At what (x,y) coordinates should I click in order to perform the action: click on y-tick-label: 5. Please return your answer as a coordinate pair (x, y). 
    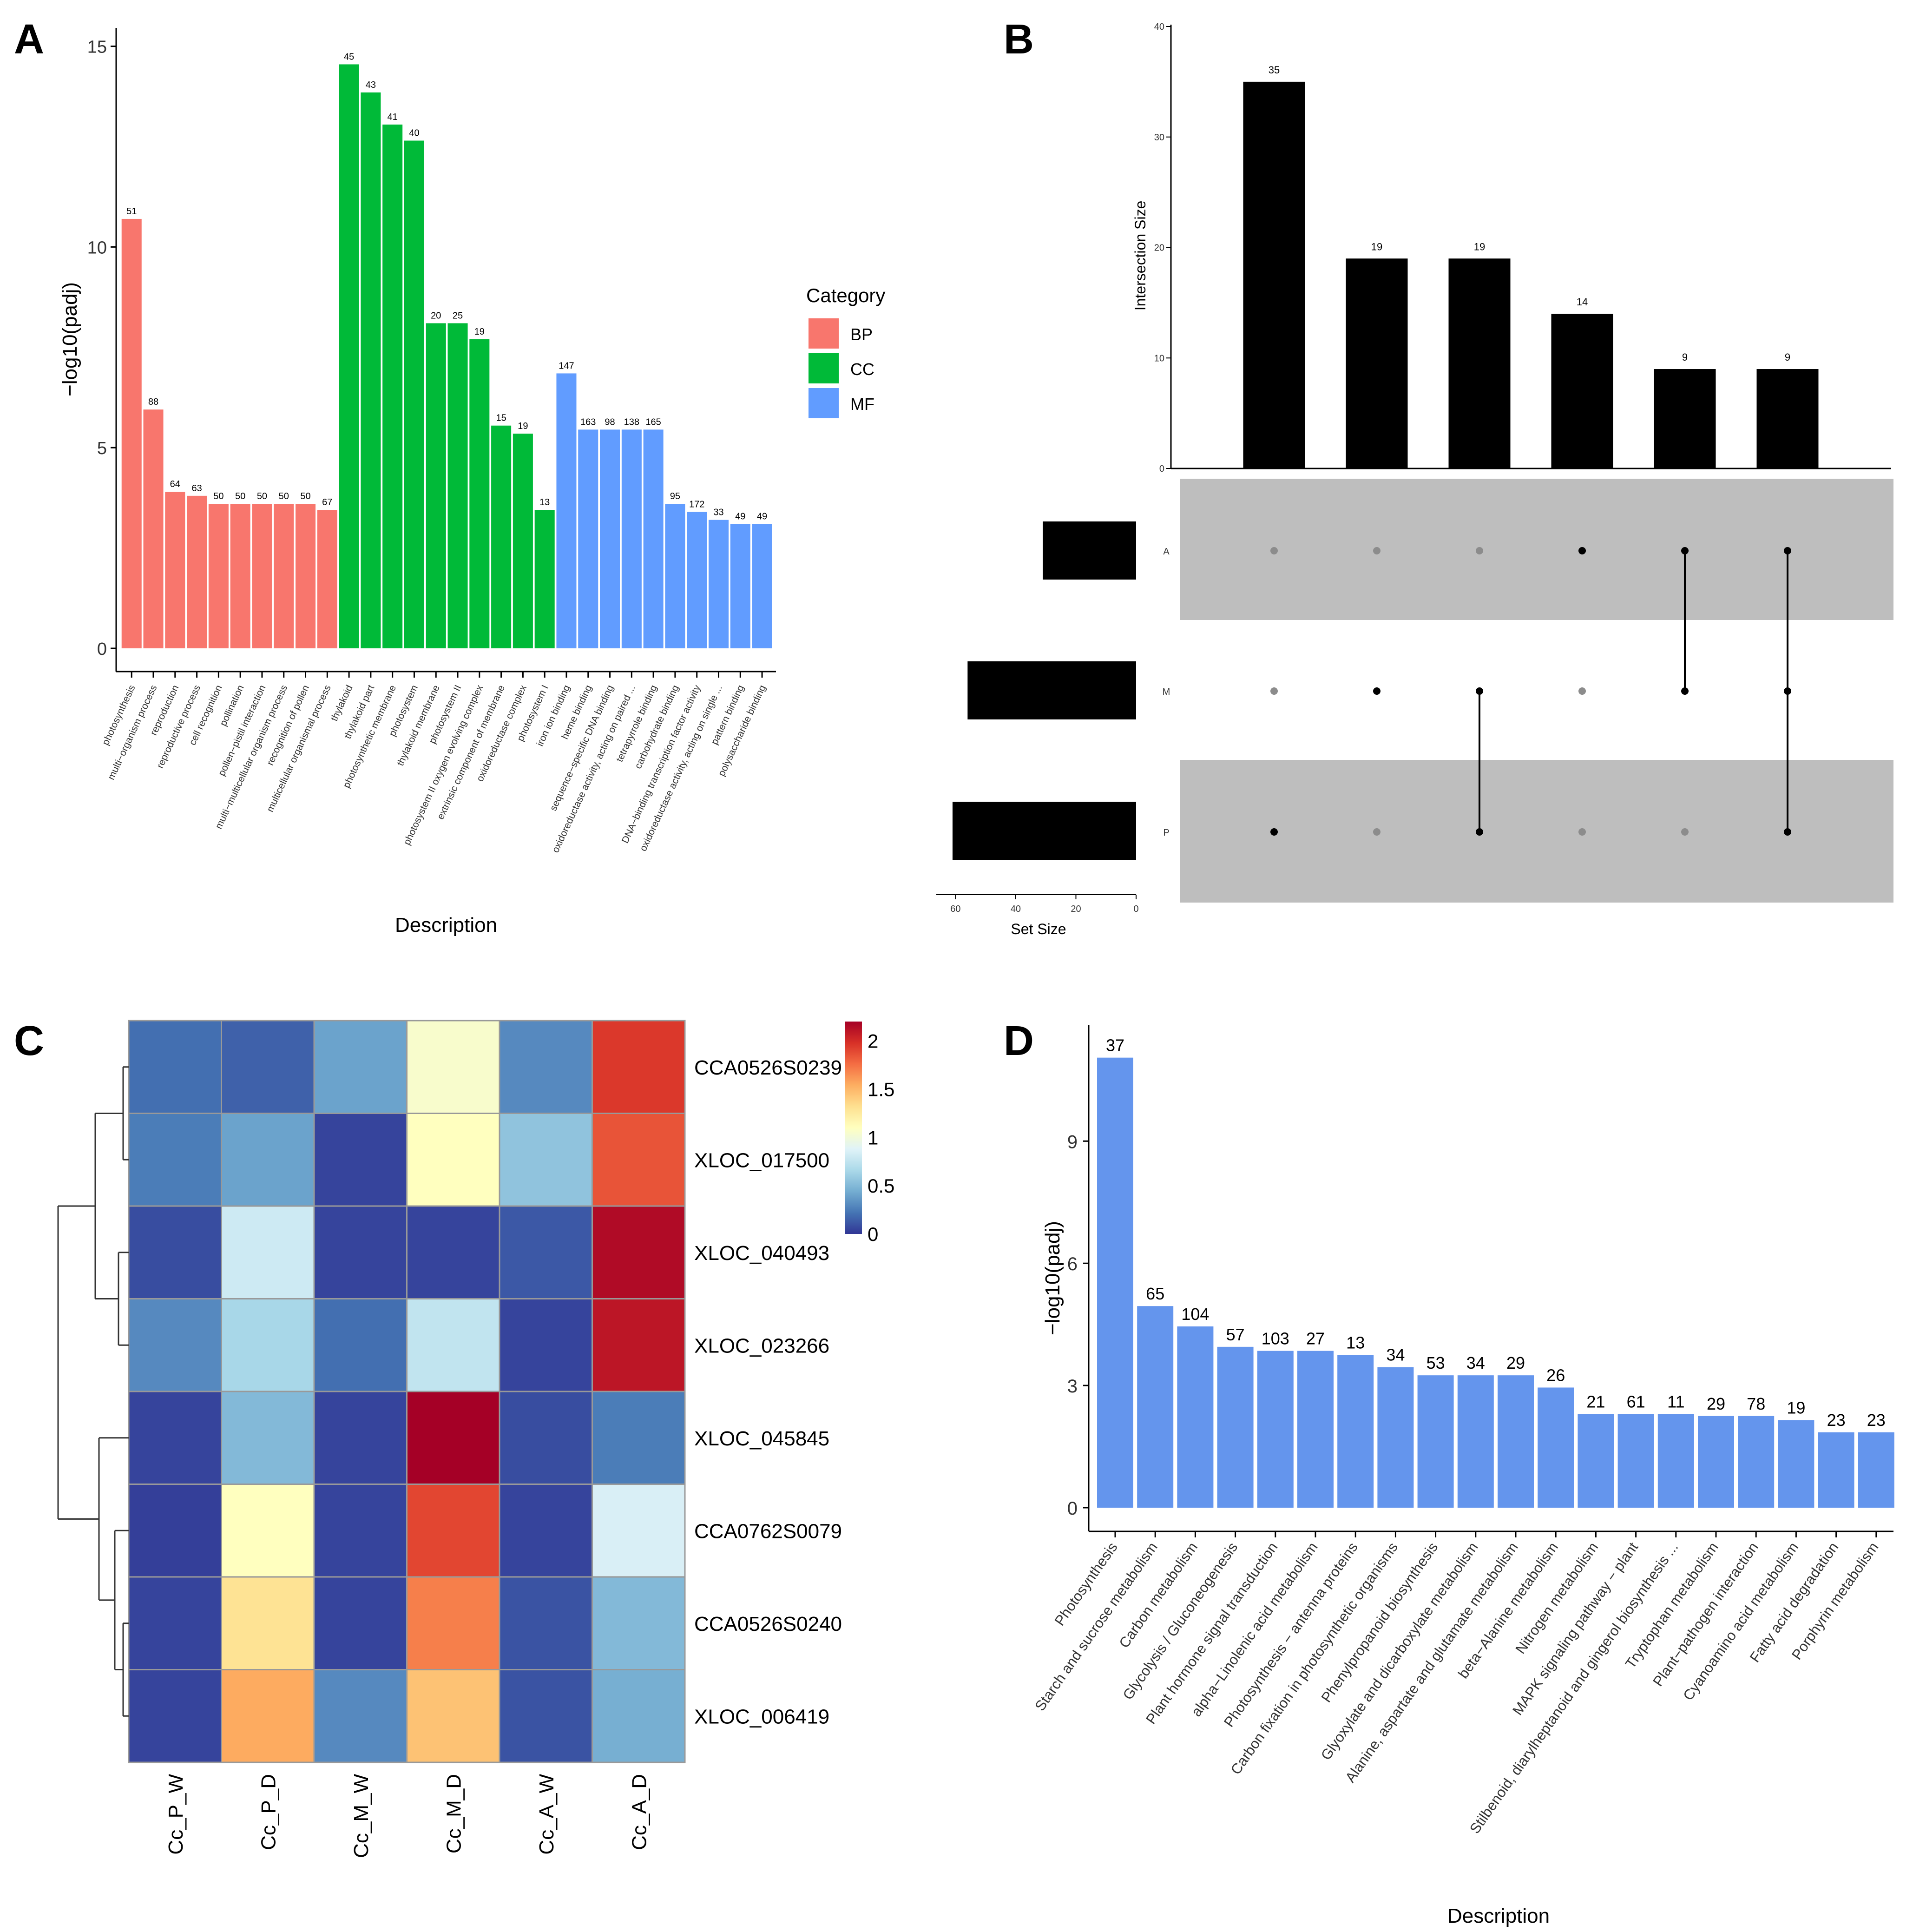
    Looking at the image, I should click on (102, 448).